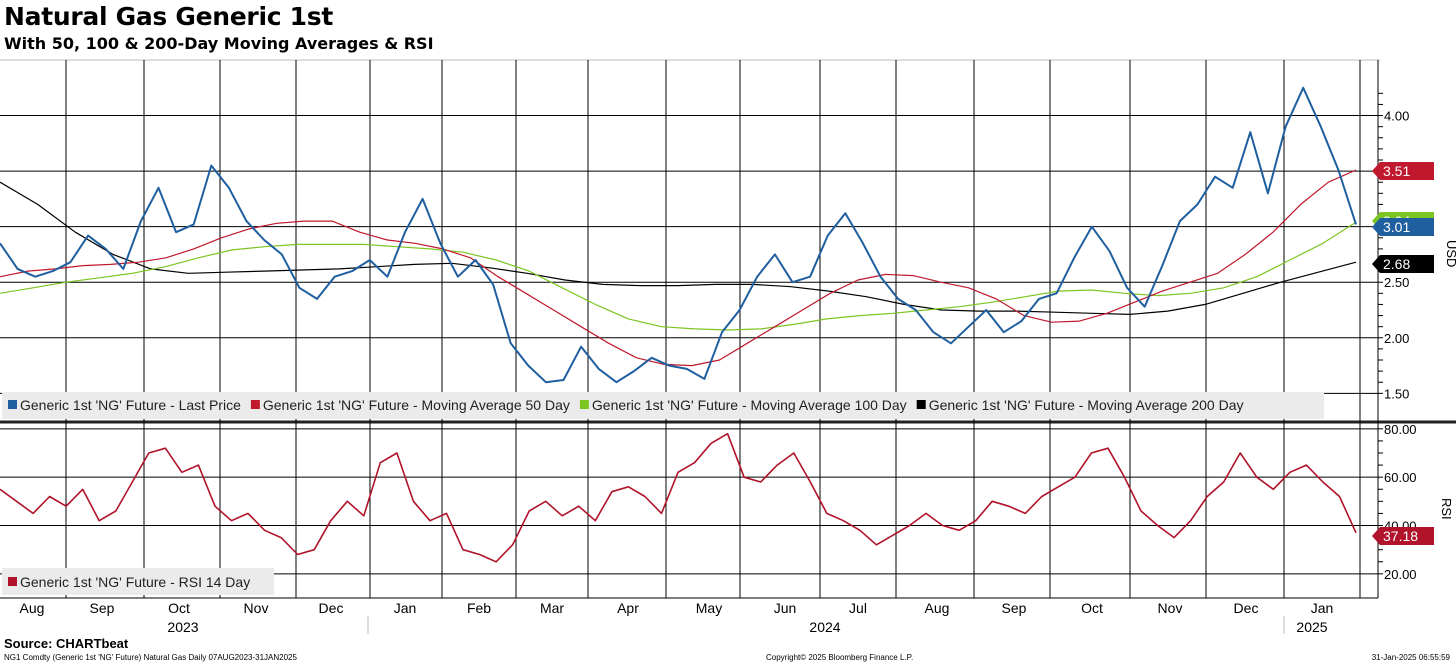 The image size is (1456, 665). I want to click on chart-title: Natural Gas Generic 1st, so click(168, 16).